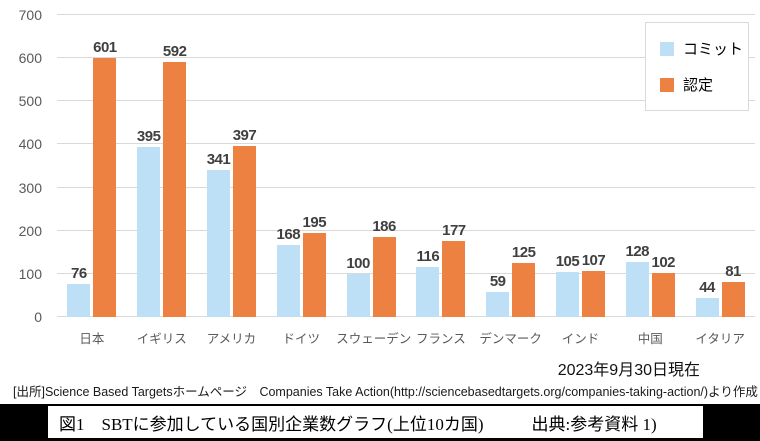 Image resolution: width=760 pixels, height=441 pixels. Describe the element at coordinates (105, 47) in the screenshot. I see `bar-value-label: 601` at that location.